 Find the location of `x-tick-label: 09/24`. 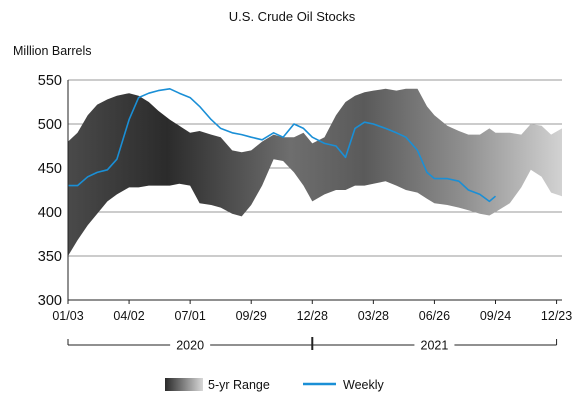

x-tick-label: 09/24 is located at coordinates (495, 316).